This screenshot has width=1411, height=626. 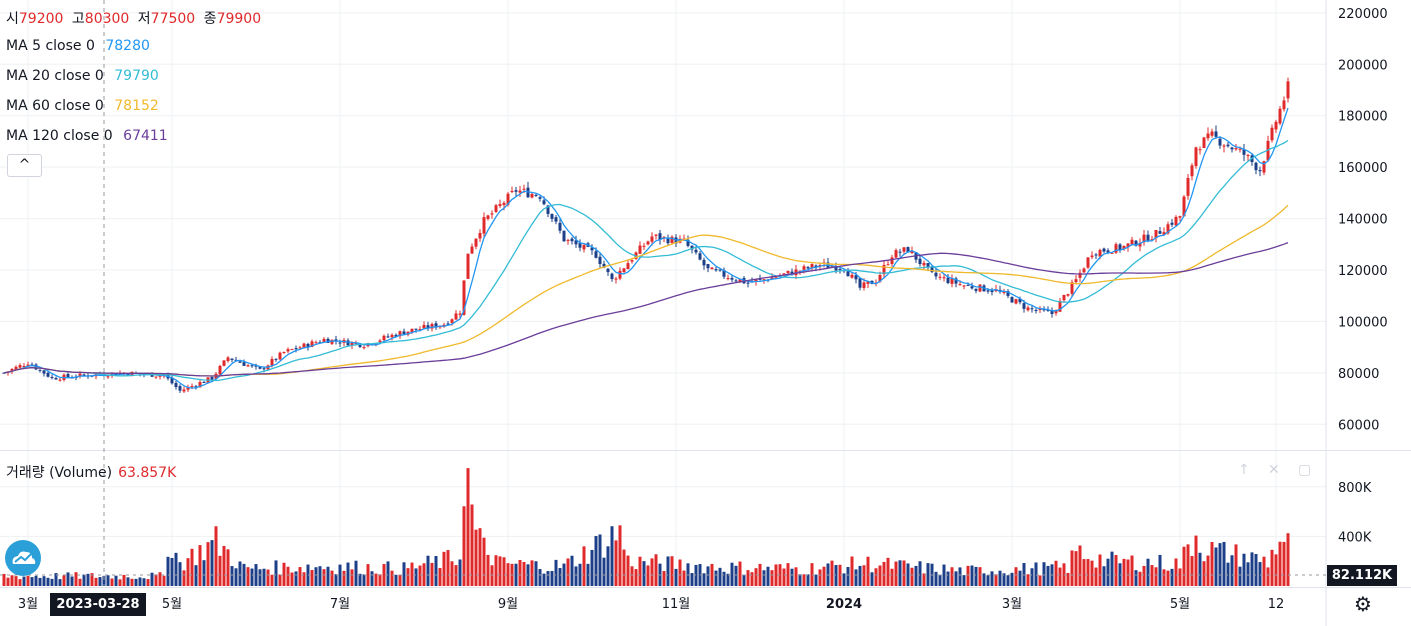 I want to click on time-tick-label: 3월, so click(x=1012, y=604).